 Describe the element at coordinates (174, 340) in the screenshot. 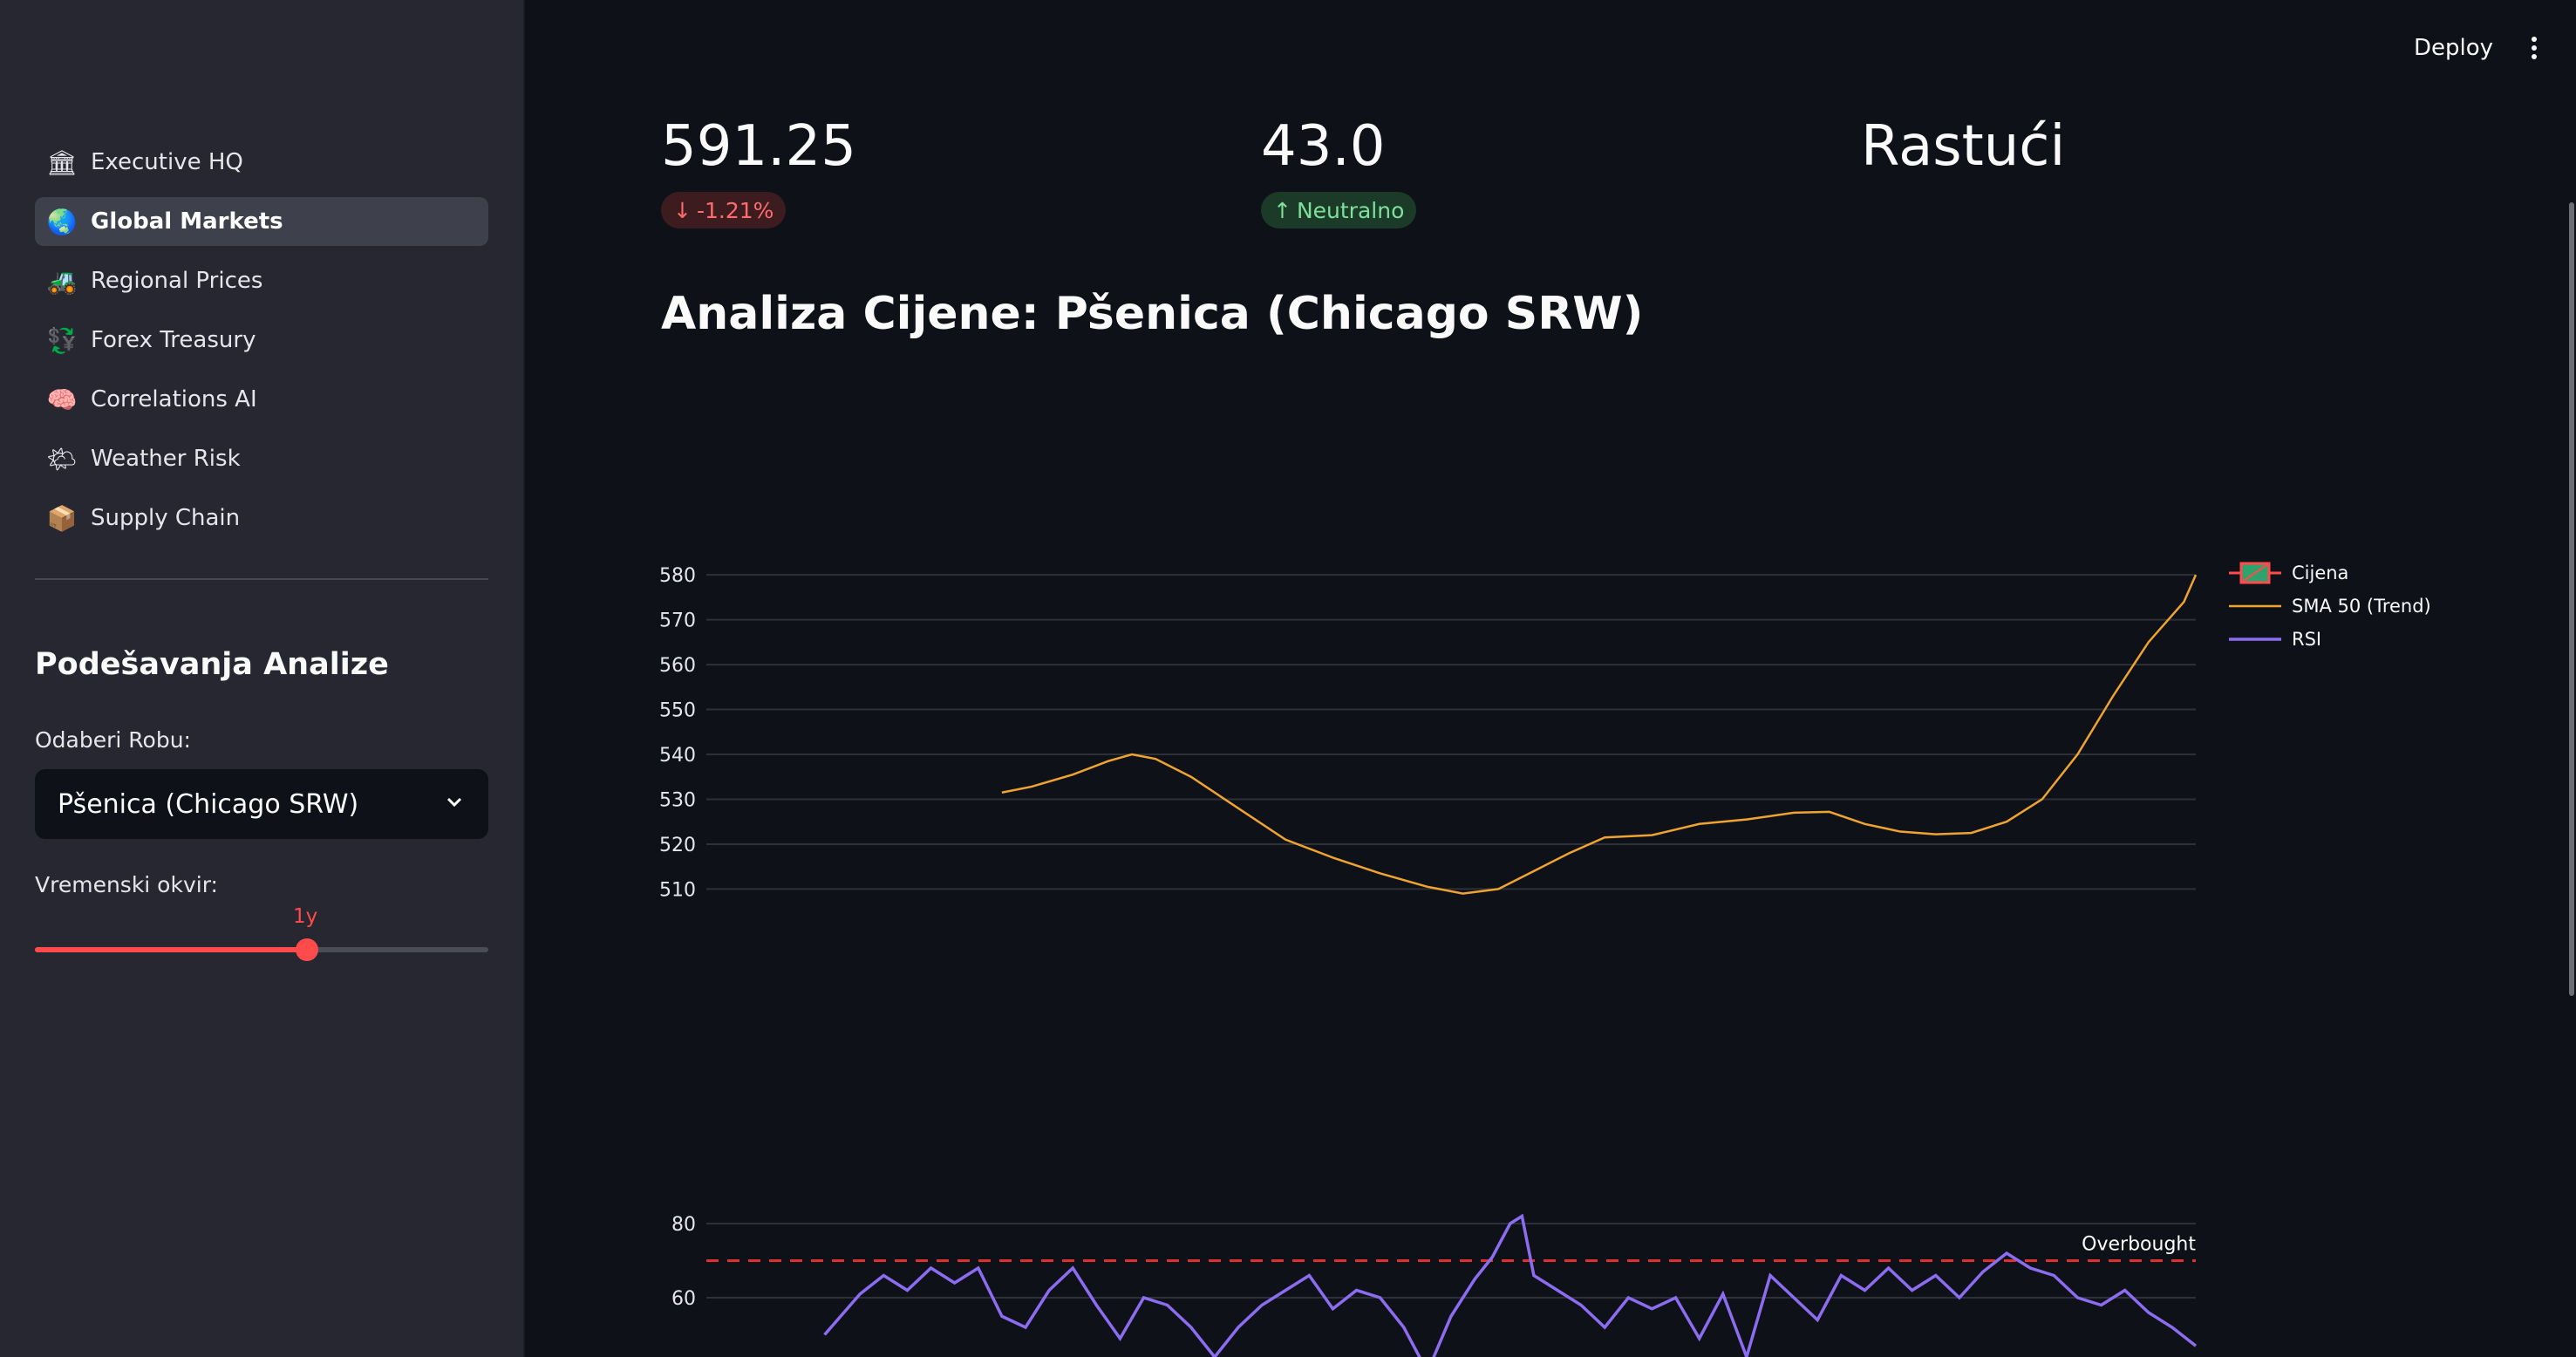

I see `sidebar-item-label: Forex Treasury` at that location.